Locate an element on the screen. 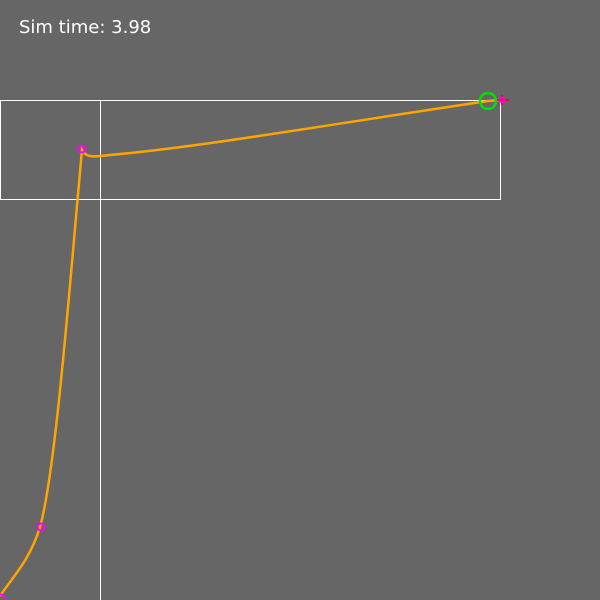 The image size is (600, 600). sim-time-readout: Sim time: 3.98 is located at coordinates (85, 28).